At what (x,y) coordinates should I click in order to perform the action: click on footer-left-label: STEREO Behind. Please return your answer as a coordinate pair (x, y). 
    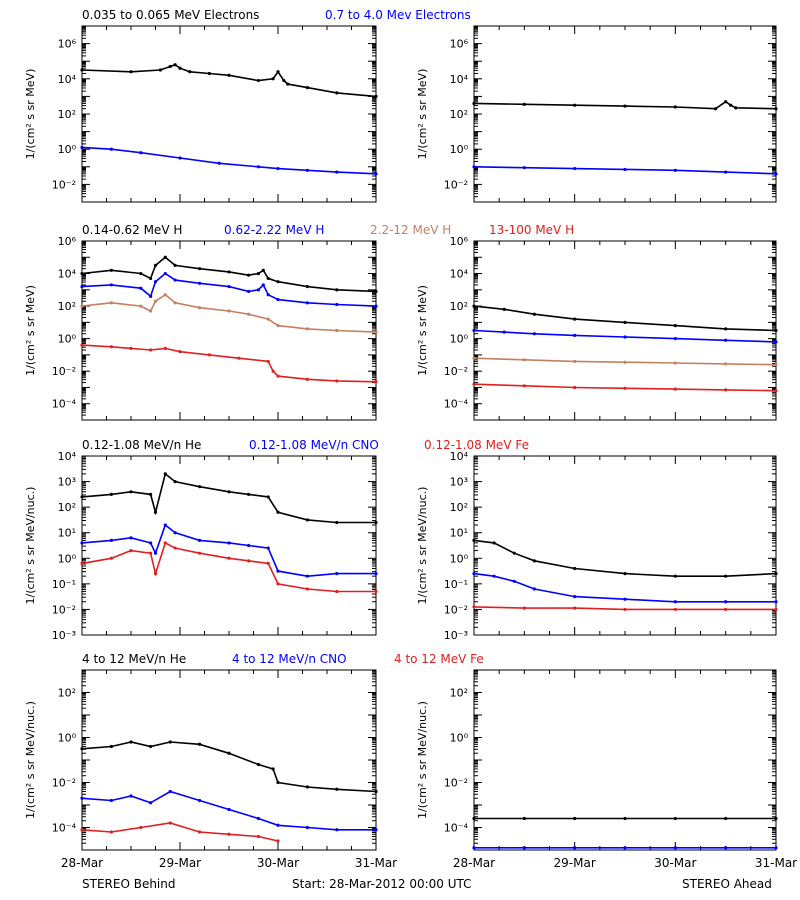
    Looking at the image, I should click on (129, 884).